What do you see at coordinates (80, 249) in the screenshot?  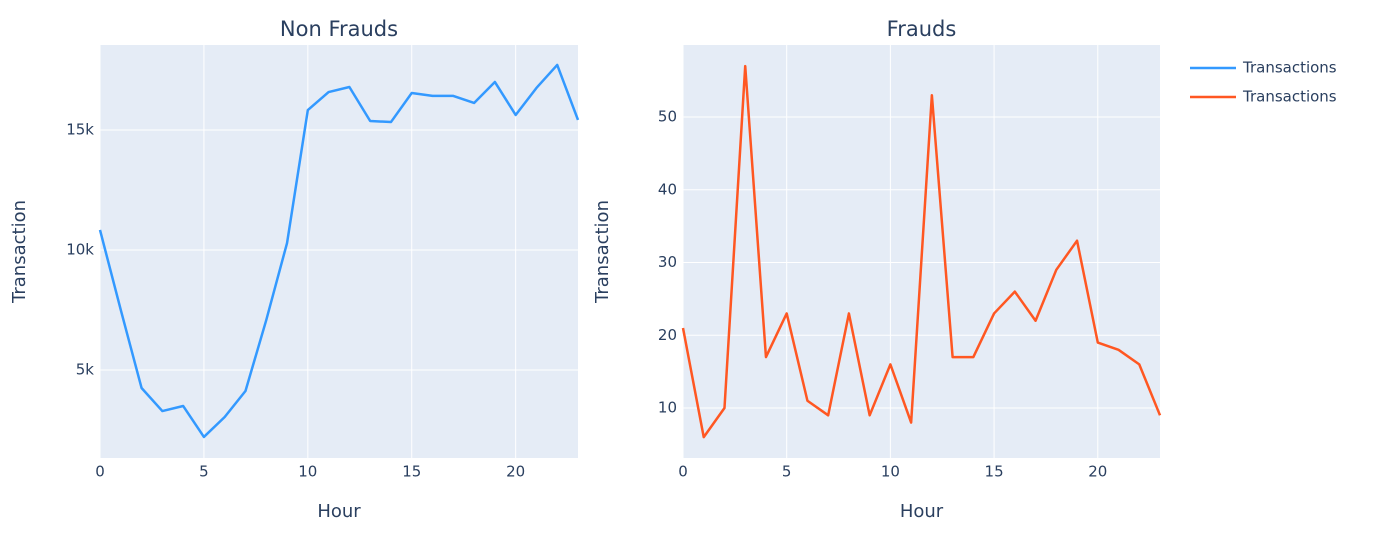 I see `y-tick-label: 10k` at bounding box center [80, 249].